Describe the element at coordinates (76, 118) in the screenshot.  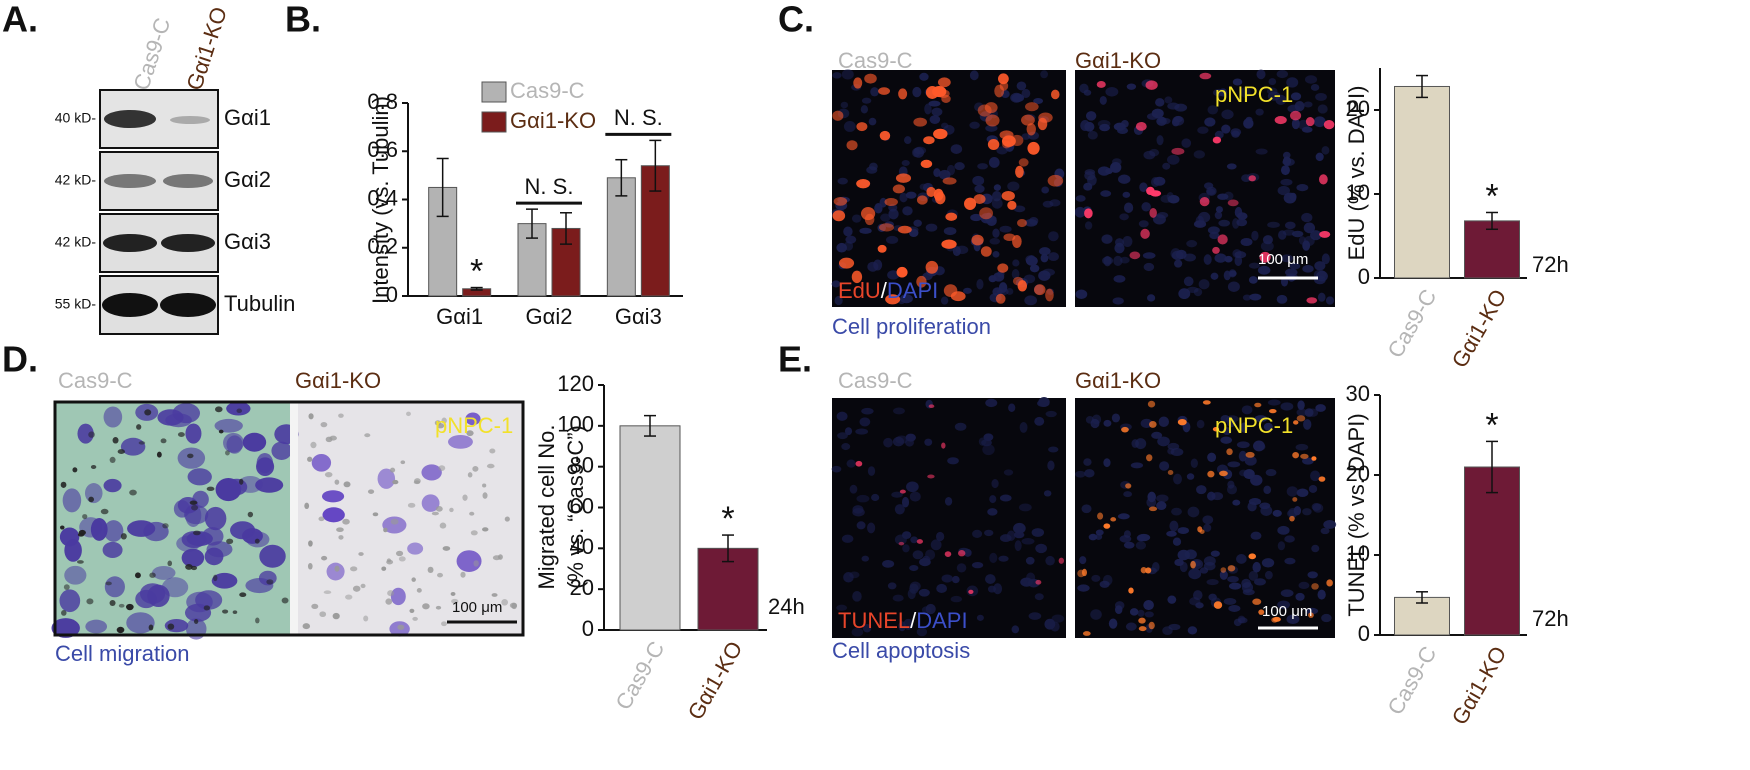
I see `marker-label: 40 kD-` at that location.